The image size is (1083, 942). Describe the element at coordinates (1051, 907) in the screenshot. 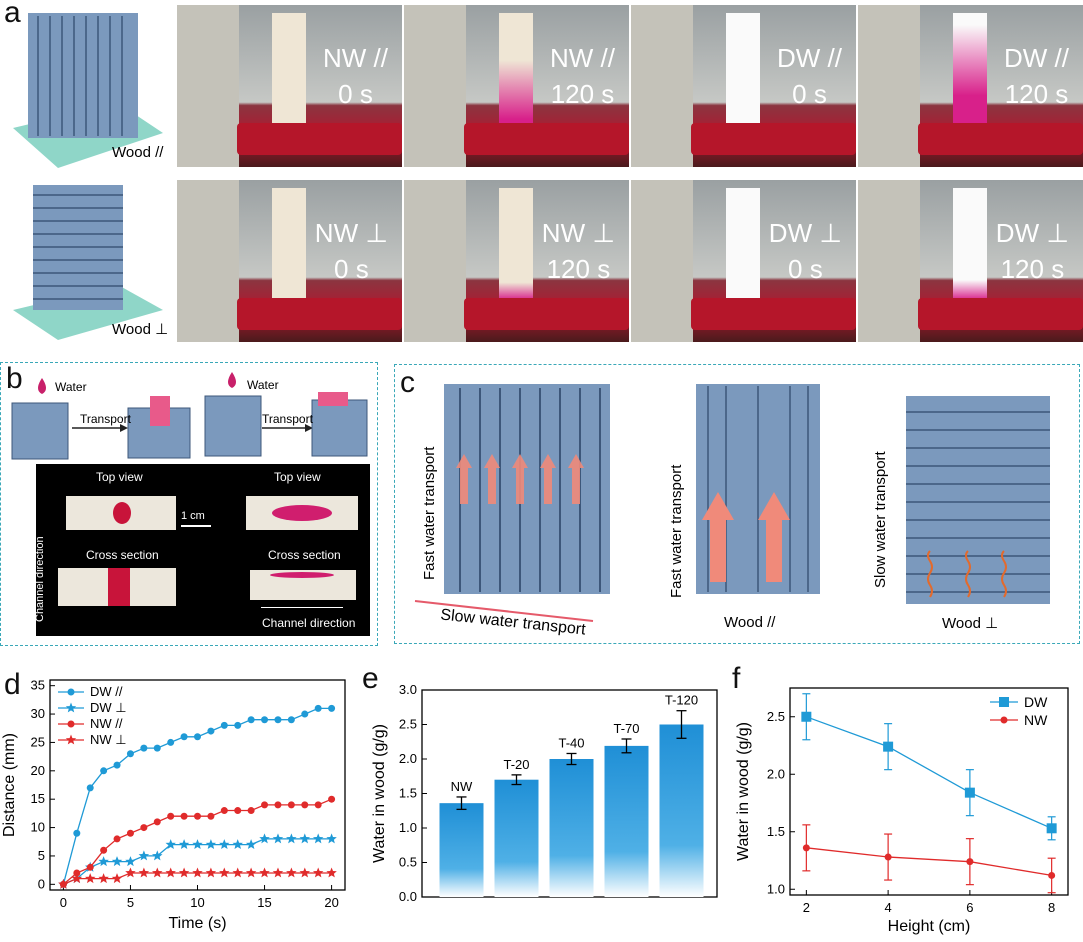

I see `x-tick-label: 8` at that location.